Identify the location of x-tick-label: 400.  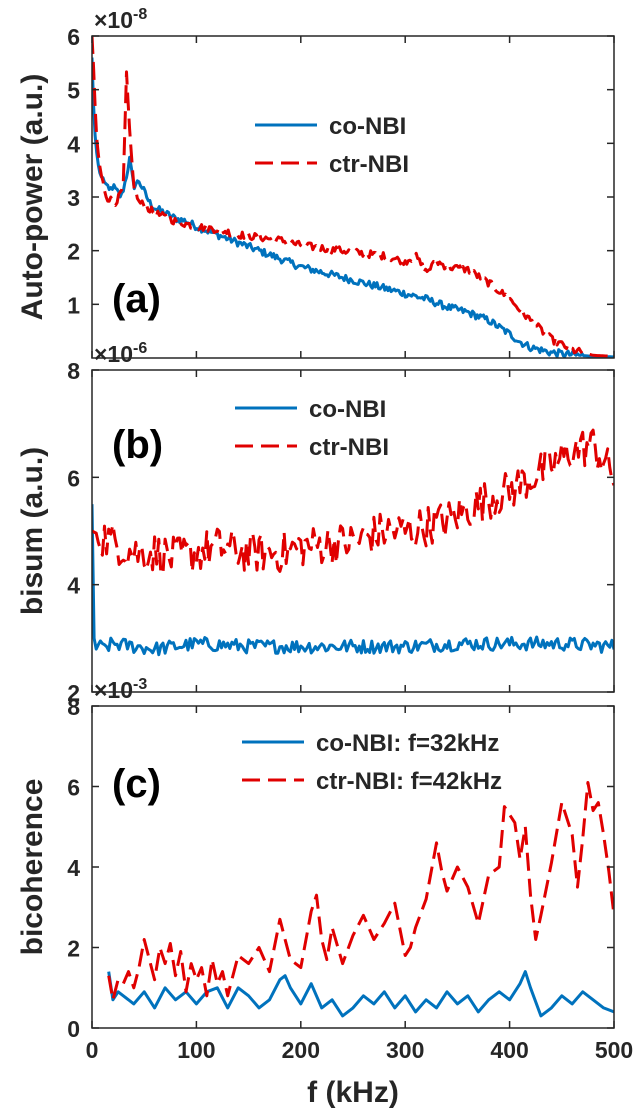
(509, 1050).